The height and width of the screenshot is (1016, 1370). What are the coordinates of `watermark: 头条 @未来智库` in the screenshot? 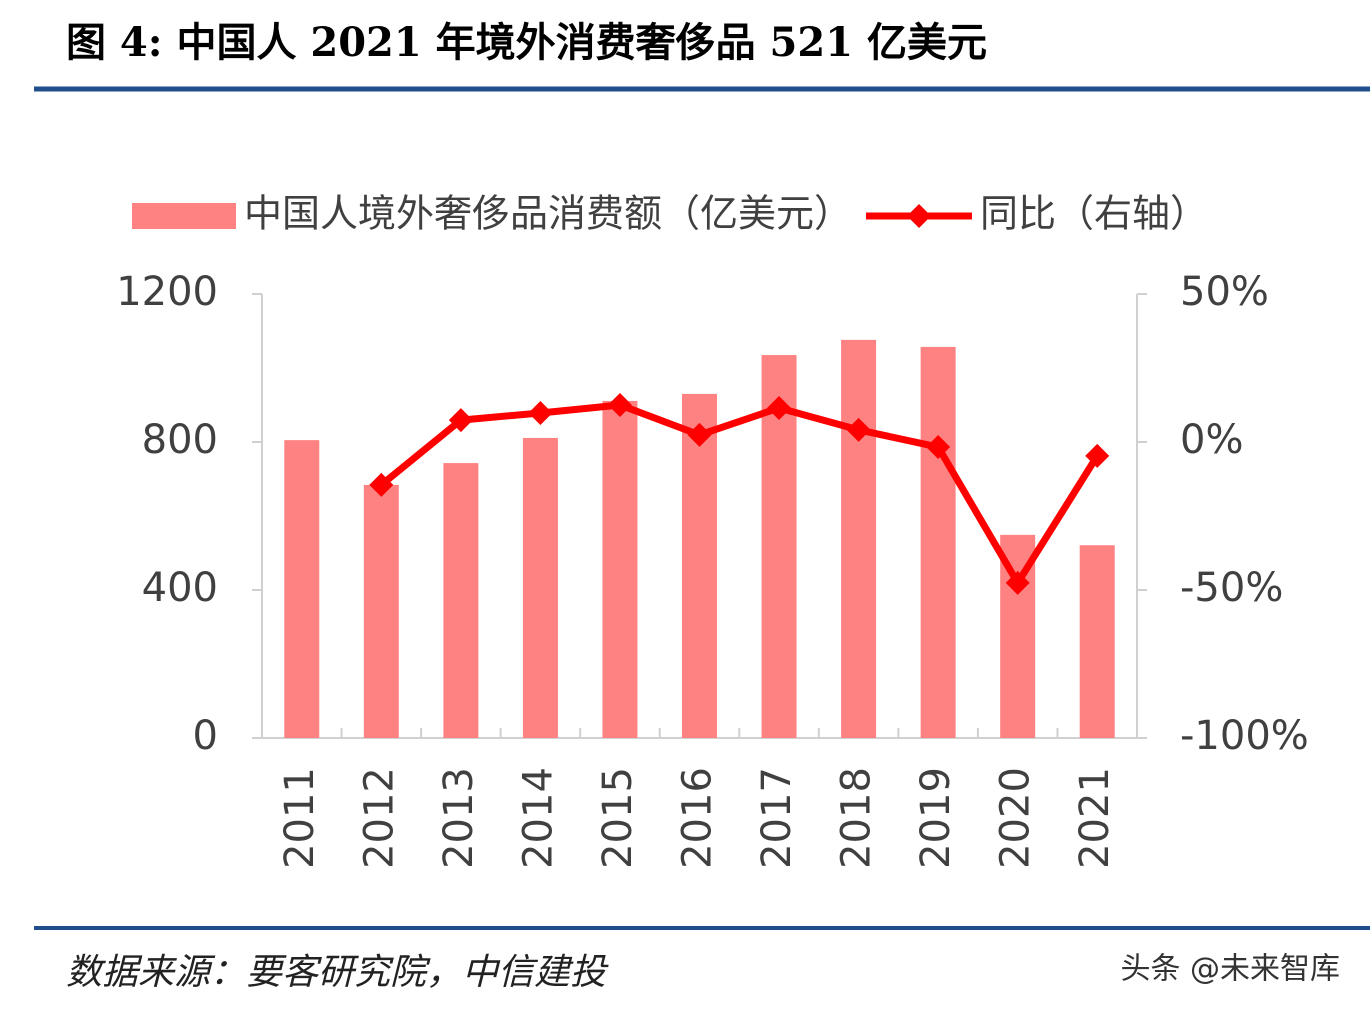 It's located at (1230, 969).